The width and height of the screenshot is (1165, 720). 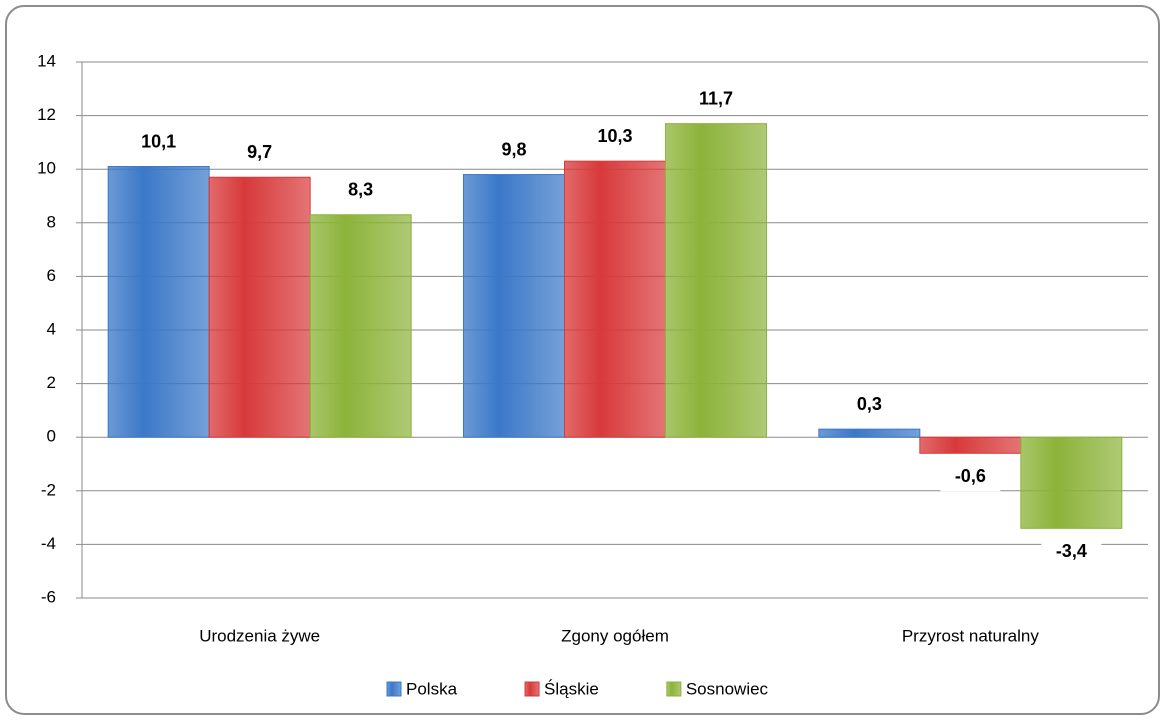 What do you see at coordinates (48, 596) in the screenshot?
I see `y-tick-label: -6` at bounding box center [48, 596].